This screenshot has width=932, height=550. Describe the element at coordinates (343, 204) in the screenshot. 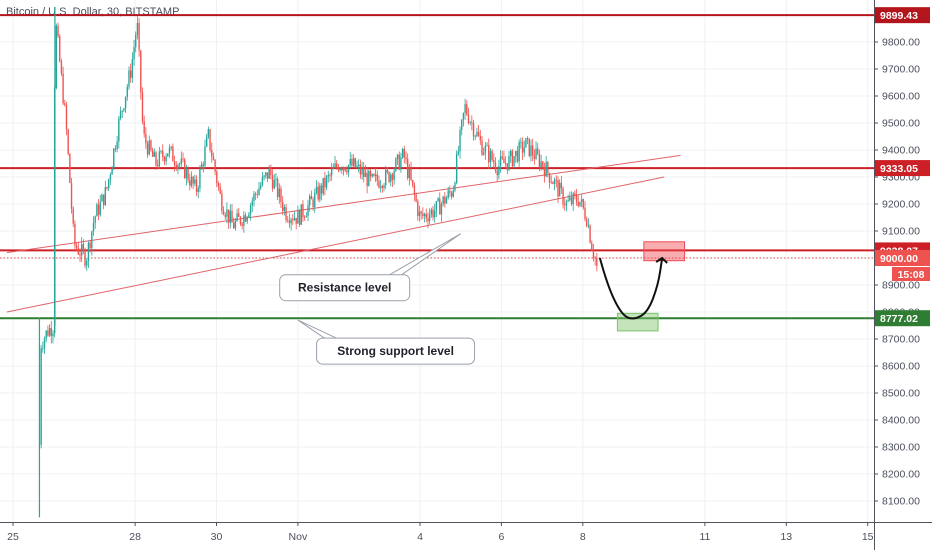

I see `trendline` at that location.